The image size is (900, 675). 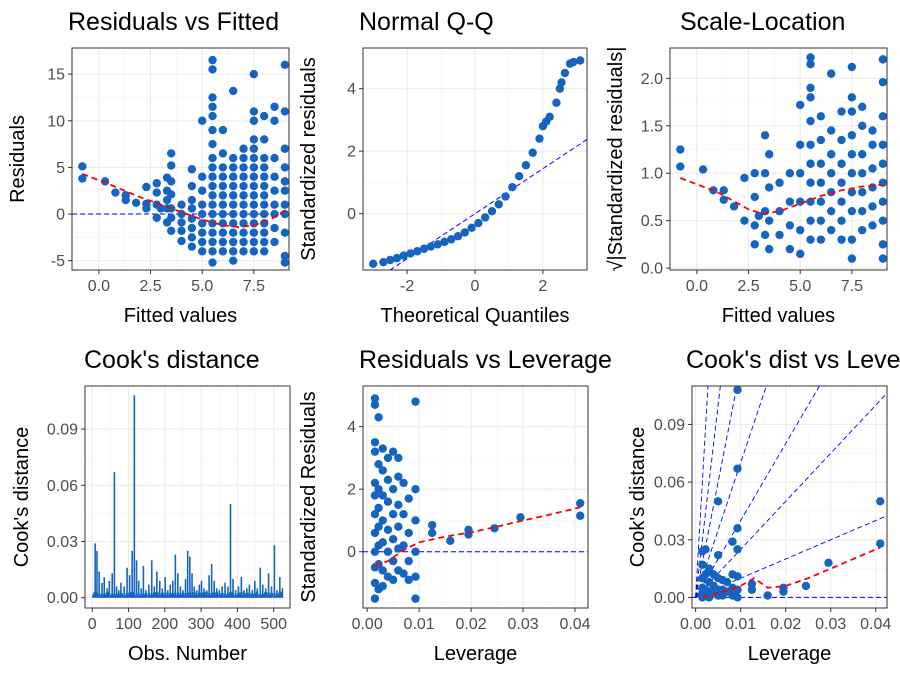 What do you see at coordinates (542, 286) in the screenshot?
I see `x-tick-label: 2` at bounding box center [542, 286].